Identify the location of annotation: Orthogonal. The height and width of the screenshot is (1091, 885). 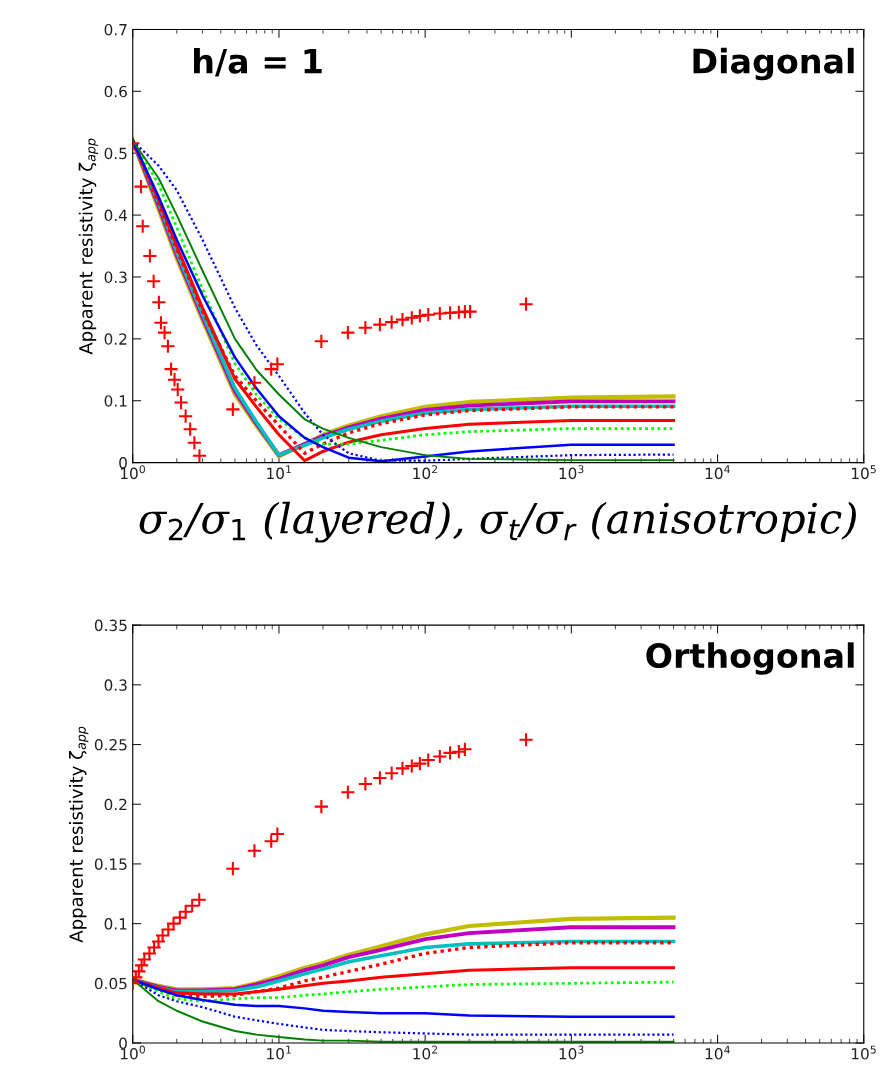
(750, 658).